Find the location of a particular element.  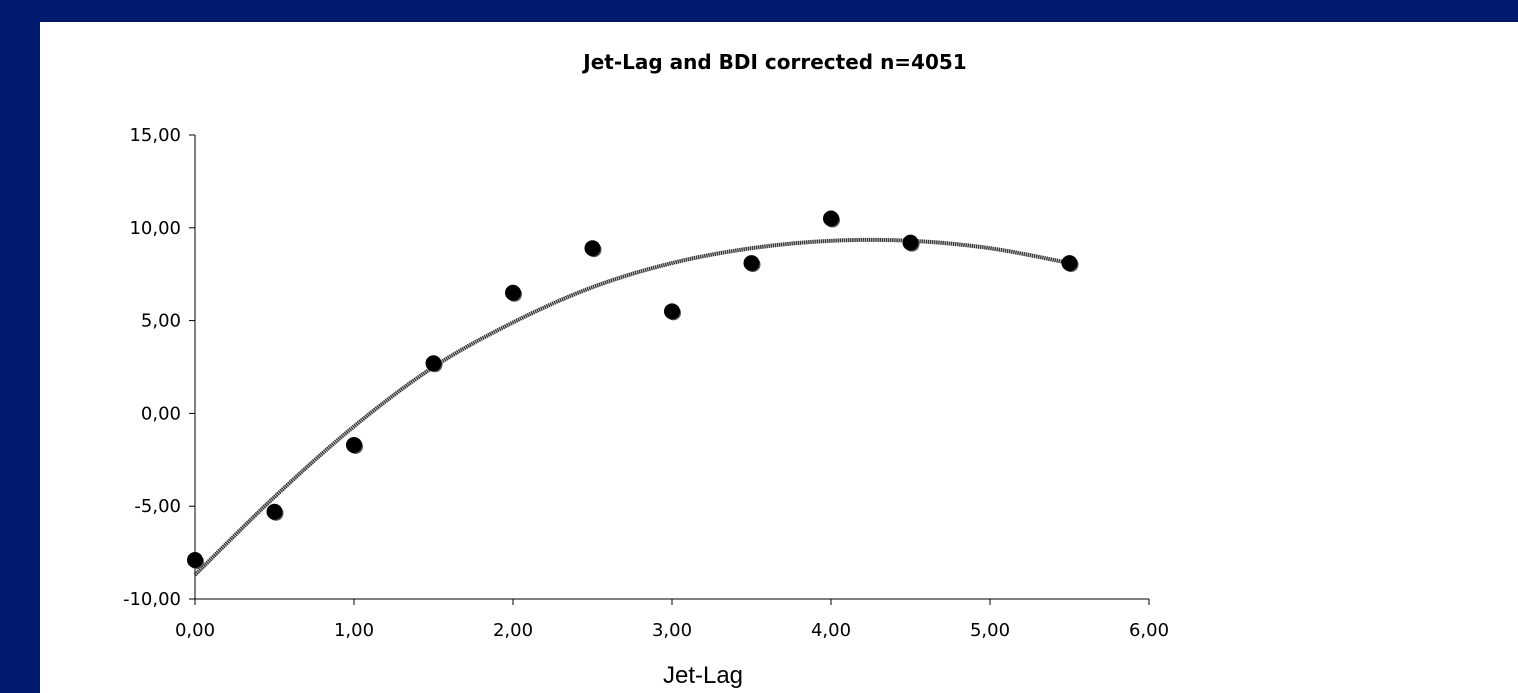

y-tick-label: 15,00 is located at coordinates (155, 135).